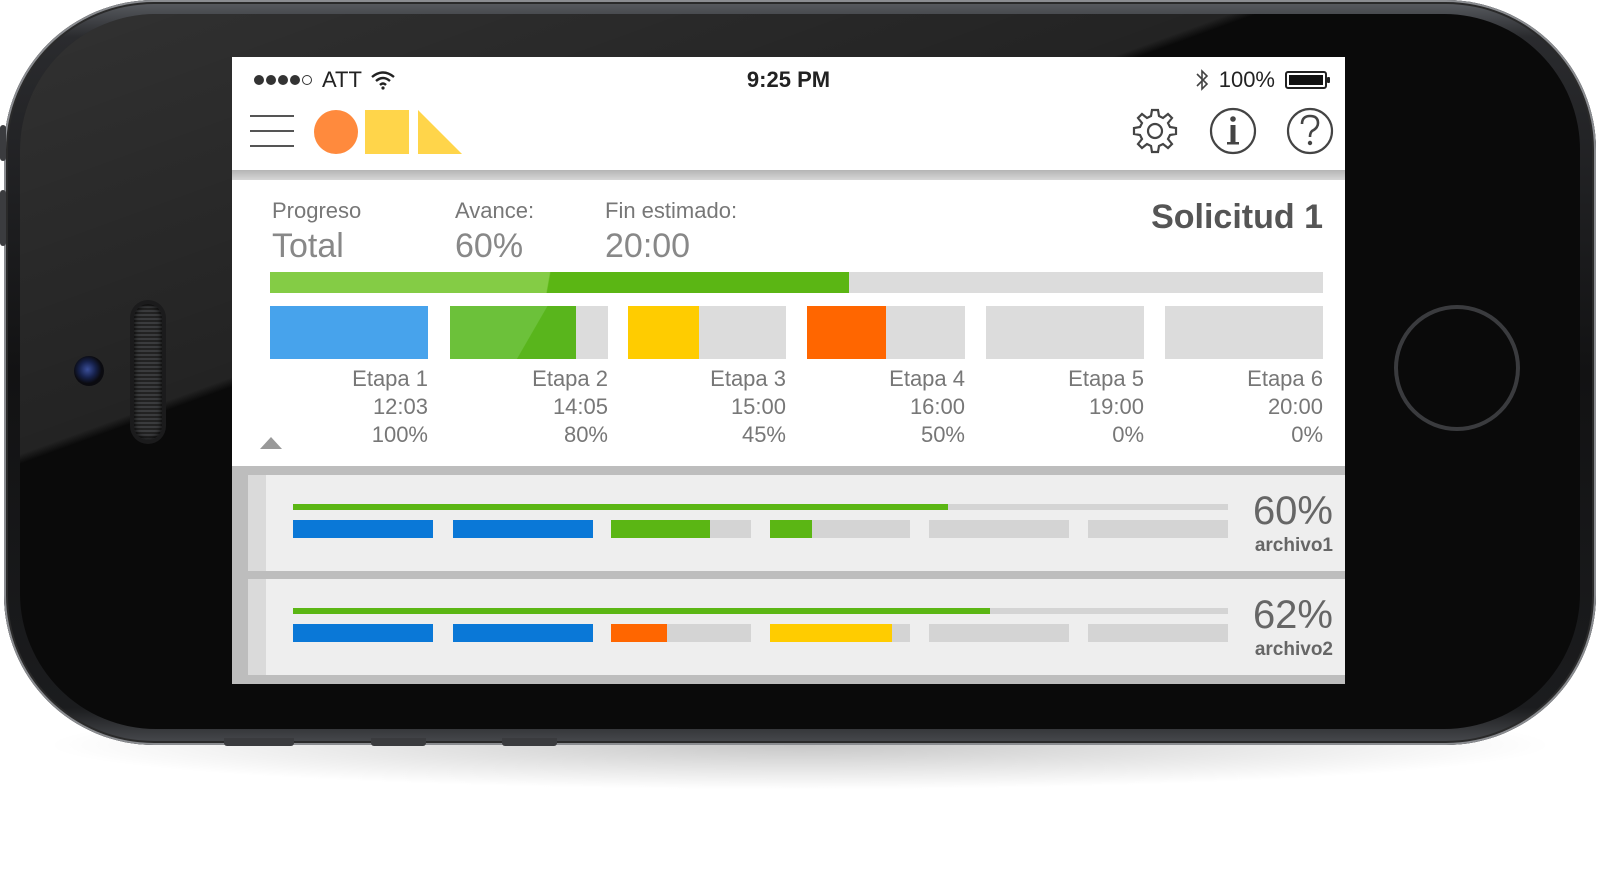 This screenshot has height=882, width=1601. I want to click on advance-label: Avance:, so click(495, 210).